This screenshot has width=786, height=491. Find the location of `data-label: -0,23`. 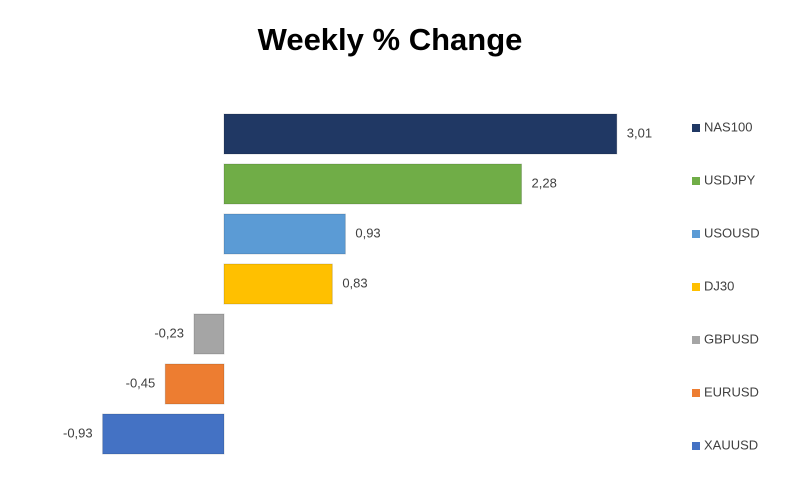

data-label: -0,23 is located at coordinates (169, 332).